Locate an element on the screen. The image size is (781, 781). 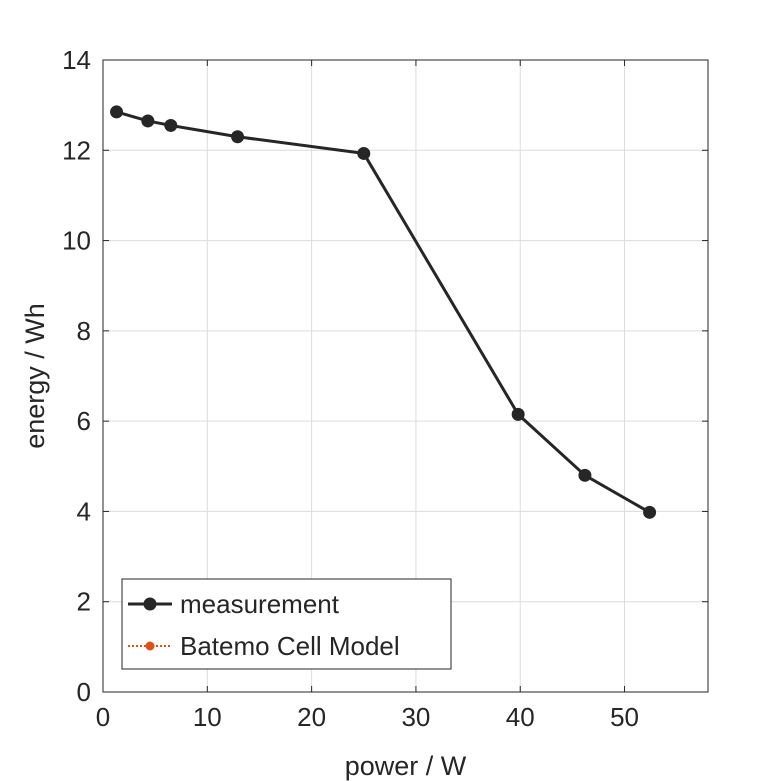
legend: measurement Batemo Cell Model is located at coordinates (286, 624).